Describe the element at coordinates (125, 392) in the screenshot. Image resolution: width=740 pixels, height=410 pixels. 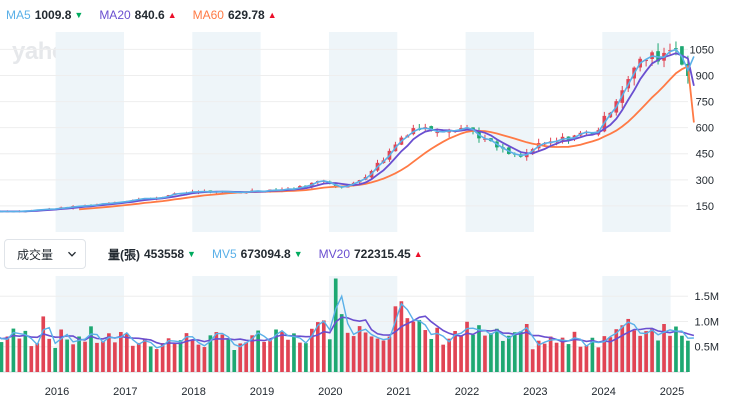
I see `x-tick-label: 2017` at that location.